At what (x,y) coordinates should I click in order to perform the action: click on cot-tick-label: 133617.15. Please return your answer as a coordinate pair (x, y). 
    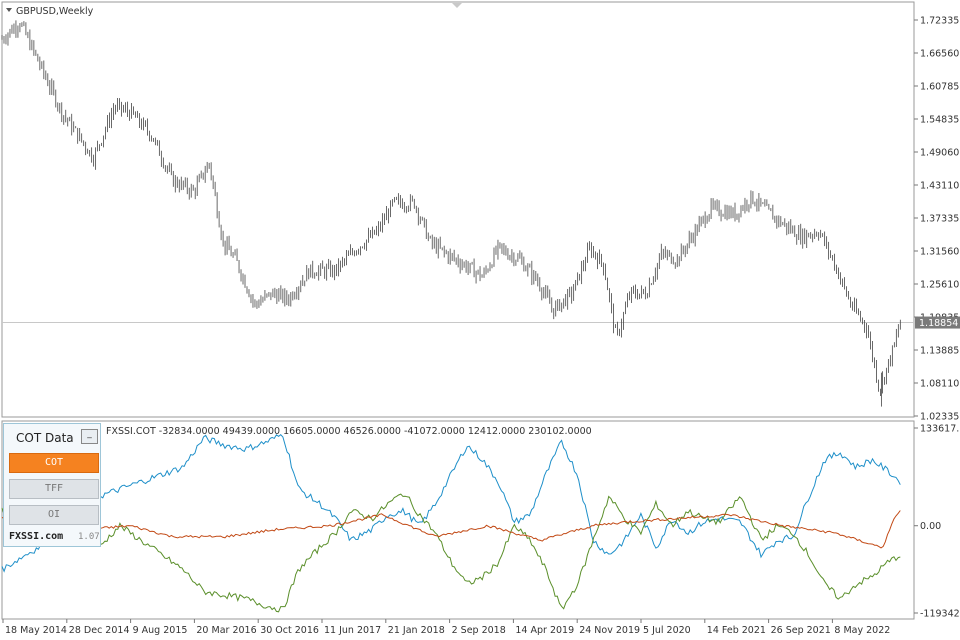
    Looking at the image, I should click on (940, 429).